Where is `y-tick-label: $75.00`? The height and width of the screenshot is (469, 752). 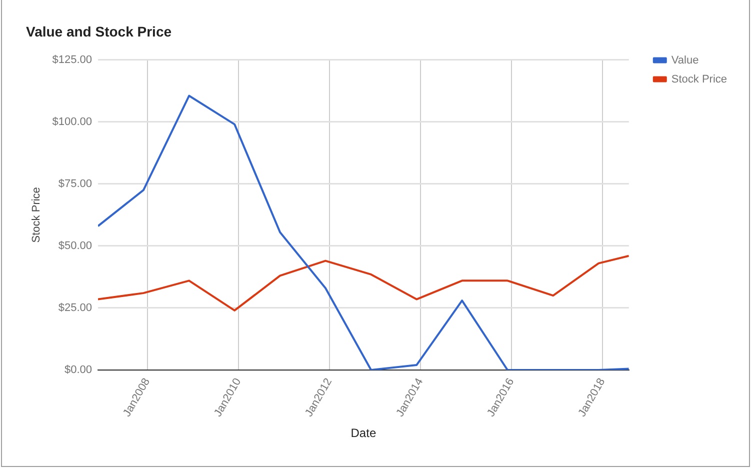
y-tick-label: $75.00 is located at coordinates (75, 184).